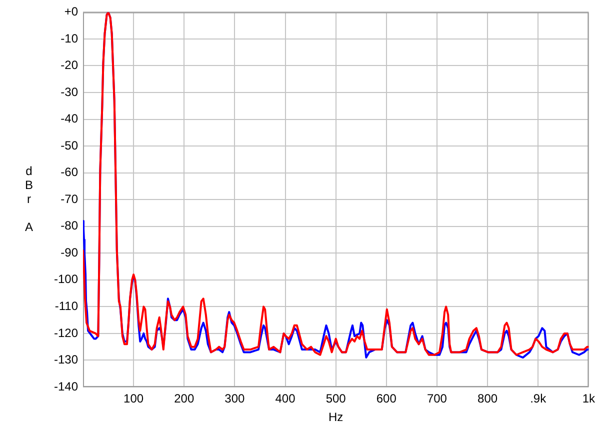 This screenshot has width=600, height=425. Describe the element at coordinates (69, 65) in the screenshot. I see `y-tick-label: -20` at that location.